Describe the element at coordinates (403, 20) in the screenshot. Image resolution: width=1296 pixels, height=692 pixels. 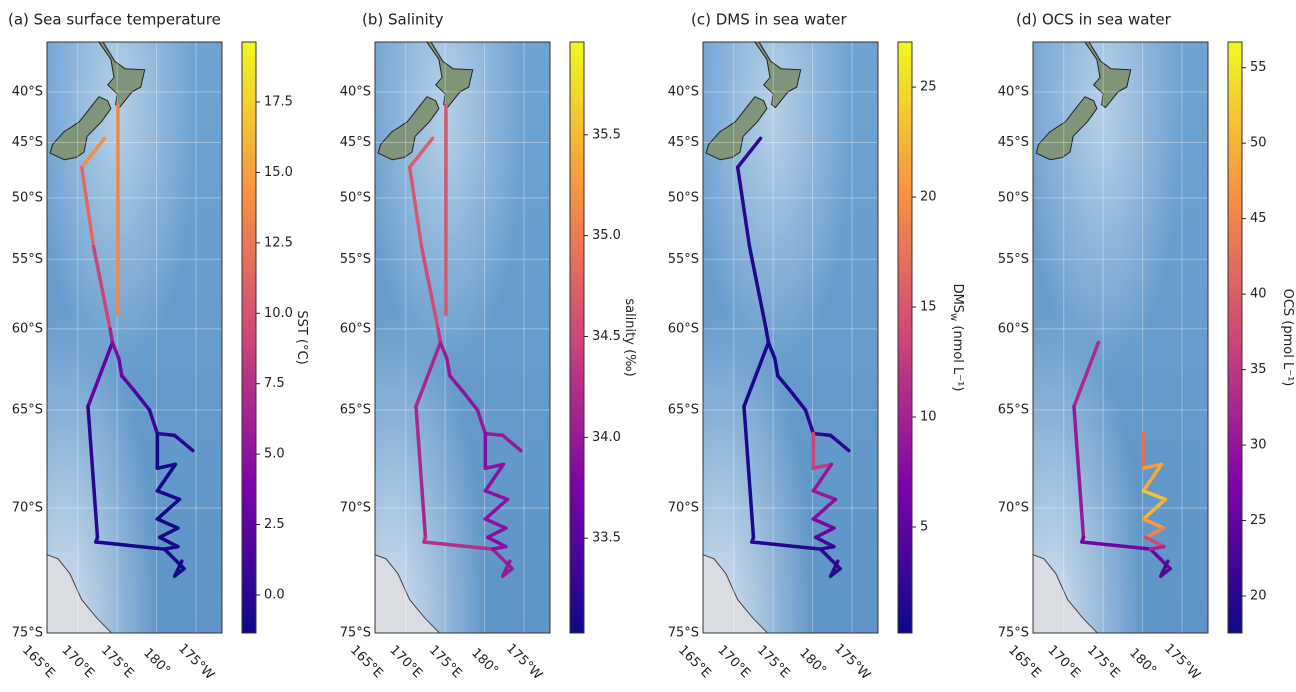
I see `panel-title: (b) Salinity` at that location.